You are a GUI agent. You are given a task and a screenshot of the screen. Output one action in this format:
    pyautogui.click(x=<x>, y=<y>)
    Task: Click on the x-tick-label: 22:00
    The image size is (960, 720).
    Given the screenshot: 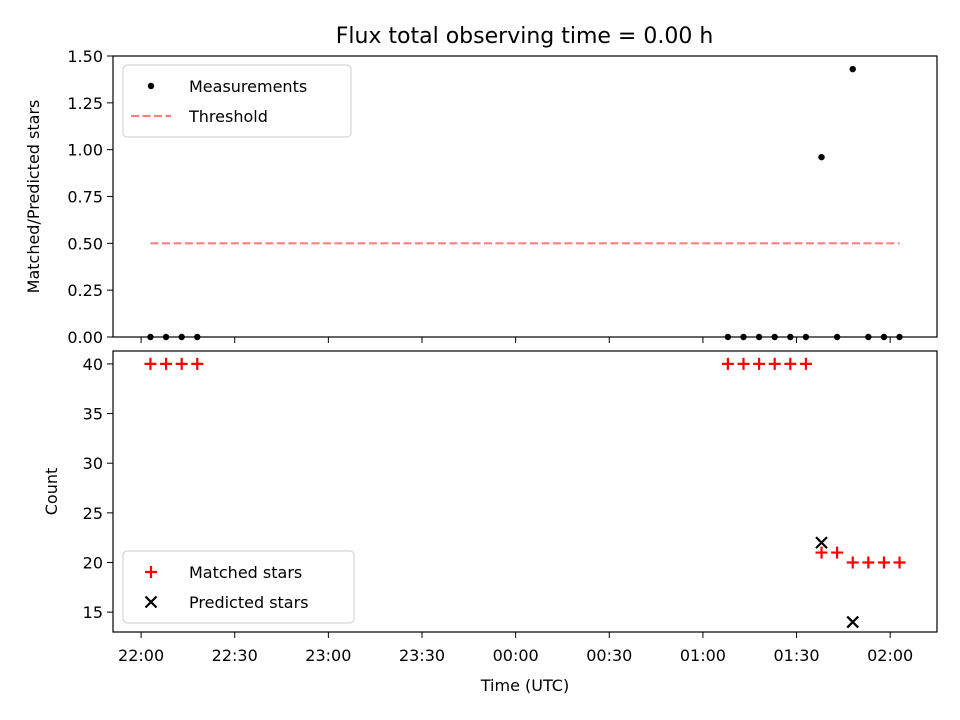 What is the action you would take?
    pyautogui.click(x=141, y=655)
    